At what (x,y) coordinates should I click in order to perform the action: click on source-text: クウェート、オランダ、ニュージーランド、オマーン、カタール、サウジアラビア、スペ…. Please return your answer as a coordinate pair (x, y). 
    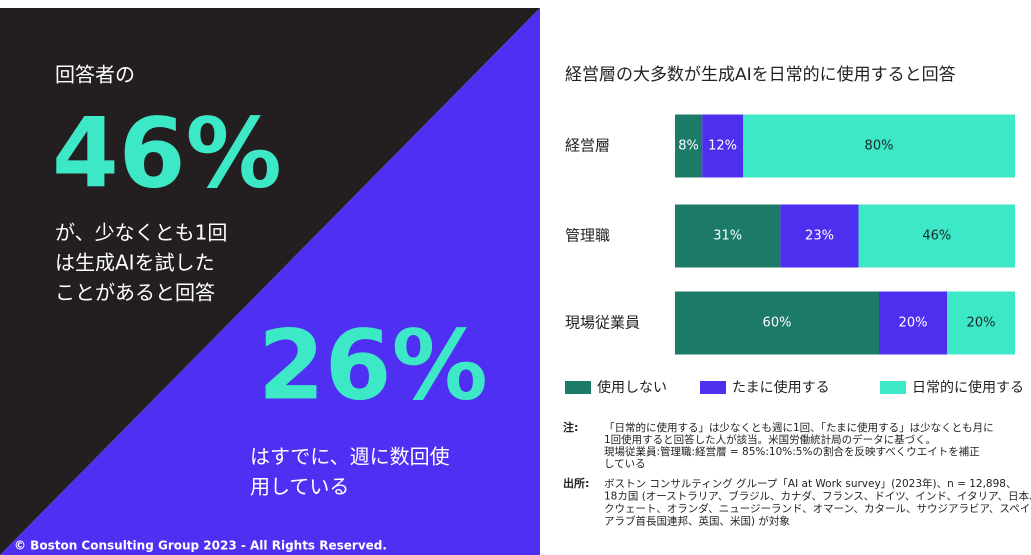
    Looking at the image, I should click on (817, 508).